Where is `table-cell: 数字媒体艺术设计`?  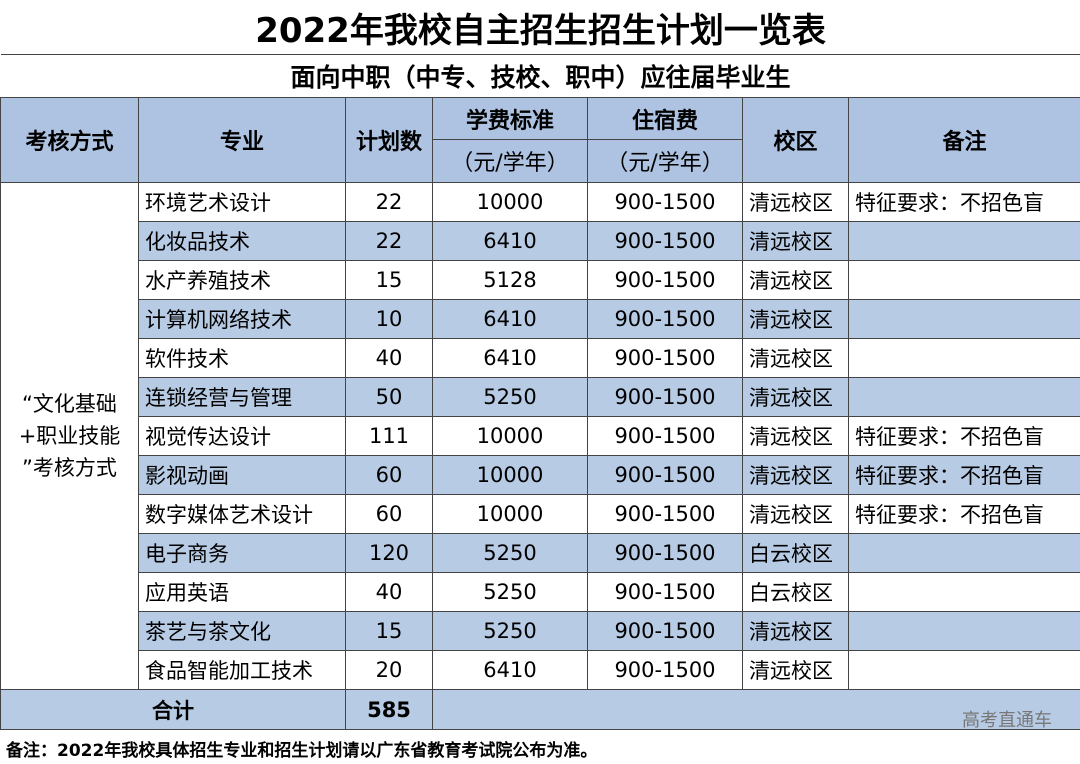
table-cell: 数字媒体艺术设计 is located at coordinates (242, 514).